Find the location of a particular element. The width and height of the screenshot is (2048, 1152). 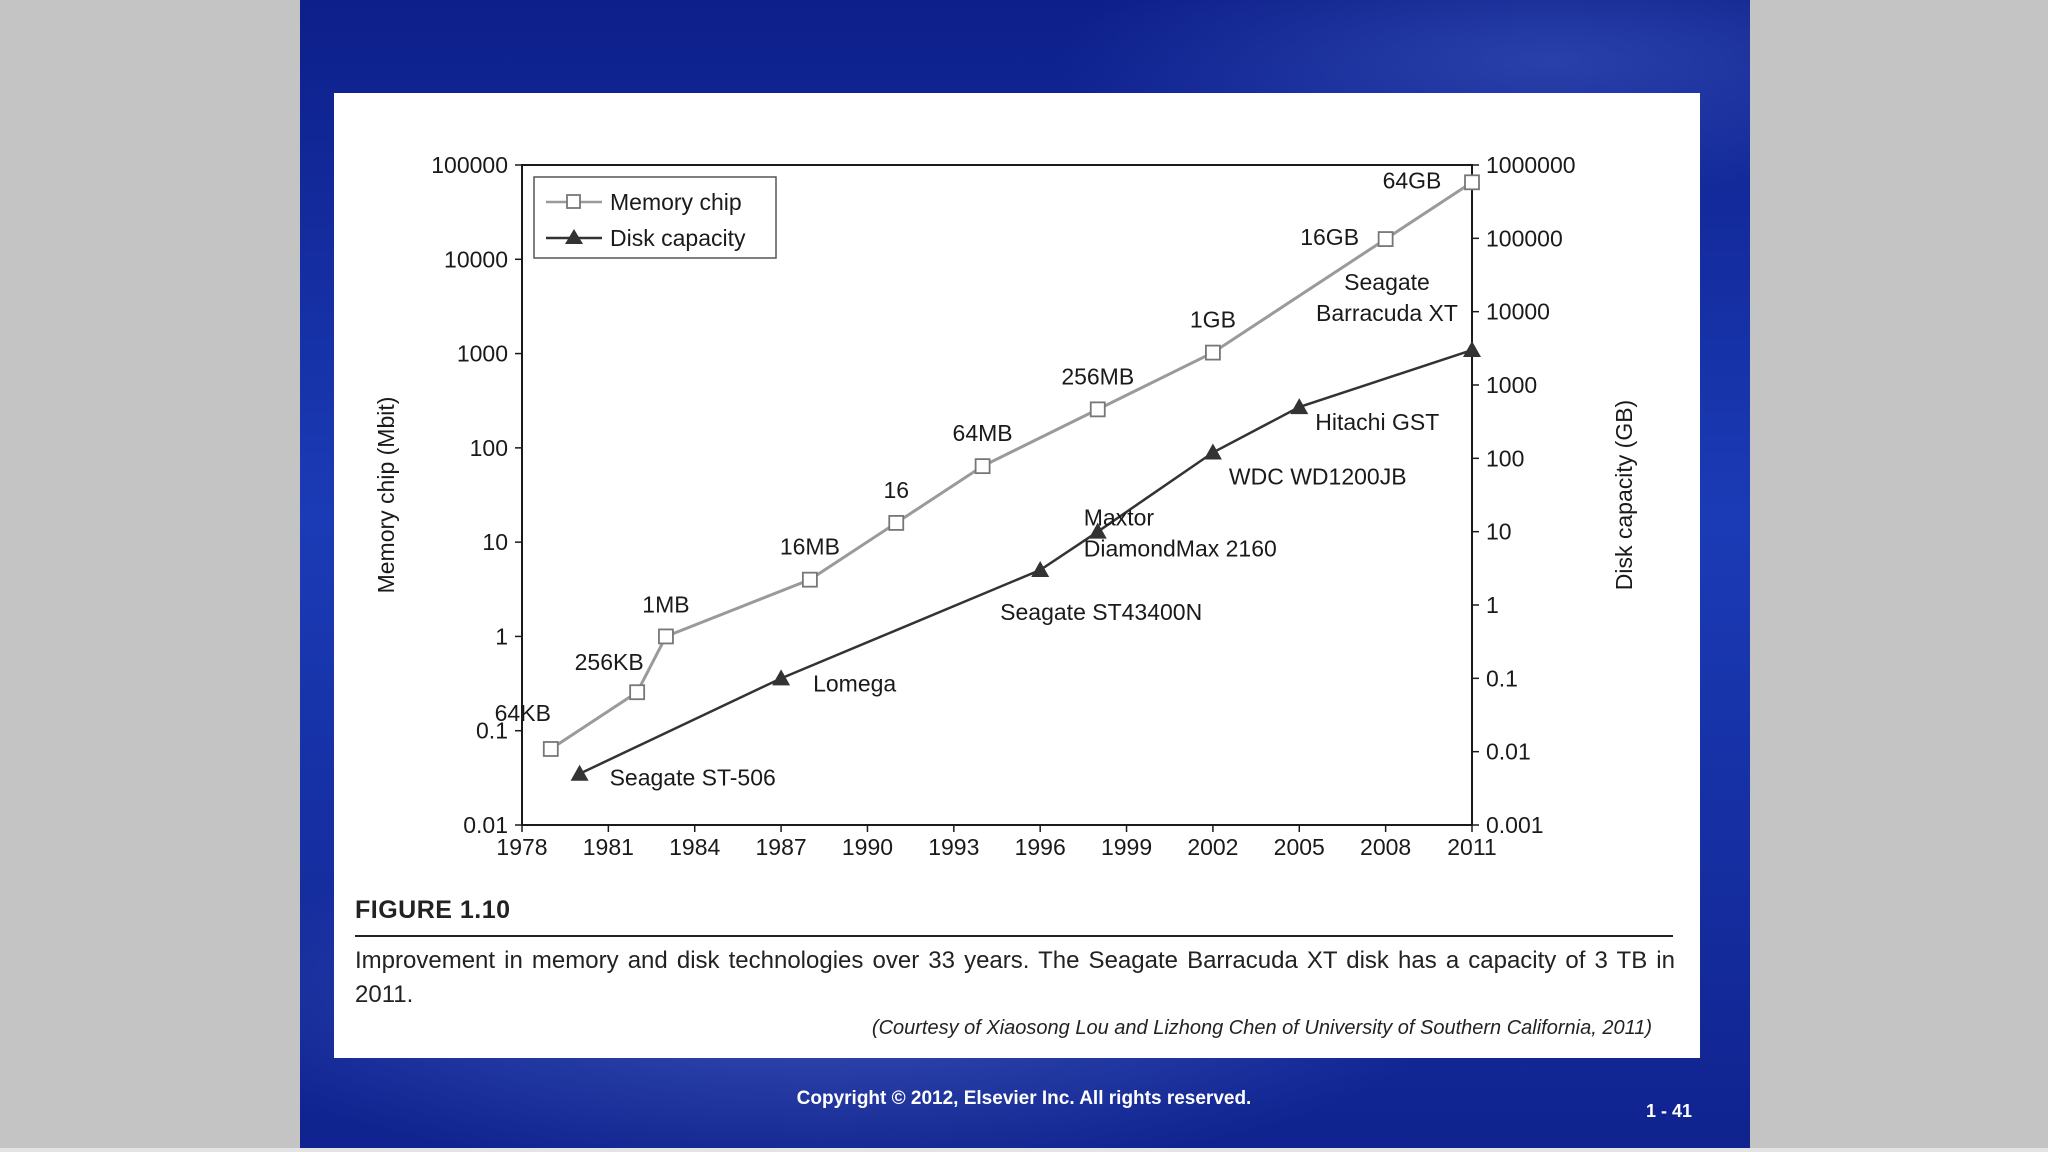

y-right-tick-label: 10000 is located at coordinates (1518, 312).